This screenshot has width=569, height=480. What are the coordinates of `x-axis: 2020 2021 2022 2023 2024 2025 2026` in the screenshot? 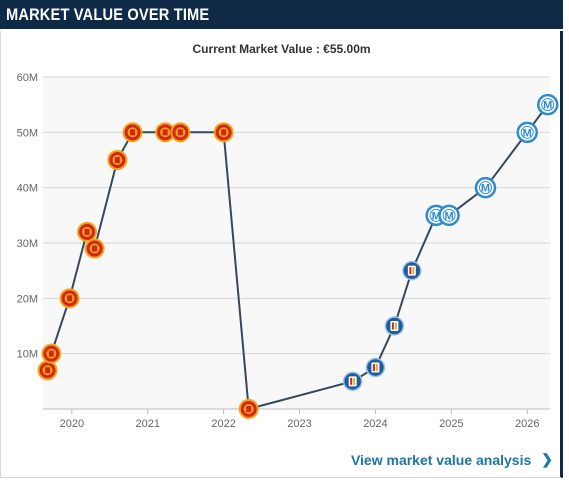 It's located at (299, 419).